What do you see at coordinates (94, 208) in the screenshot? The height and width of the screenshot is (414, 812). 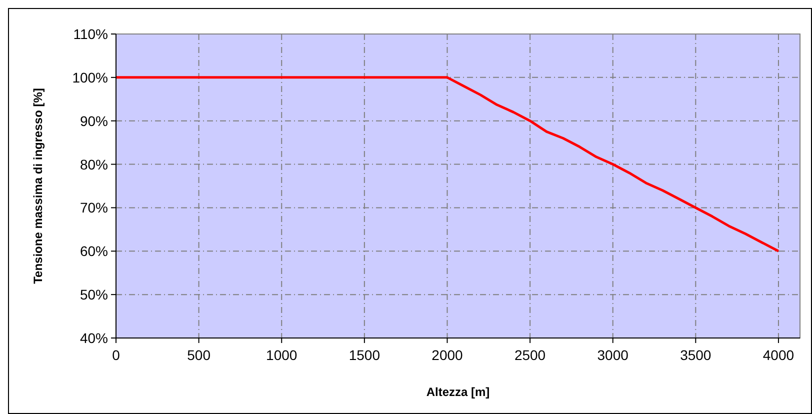 I see `y-tick-label: 70%` at bounding box center [94, 208].